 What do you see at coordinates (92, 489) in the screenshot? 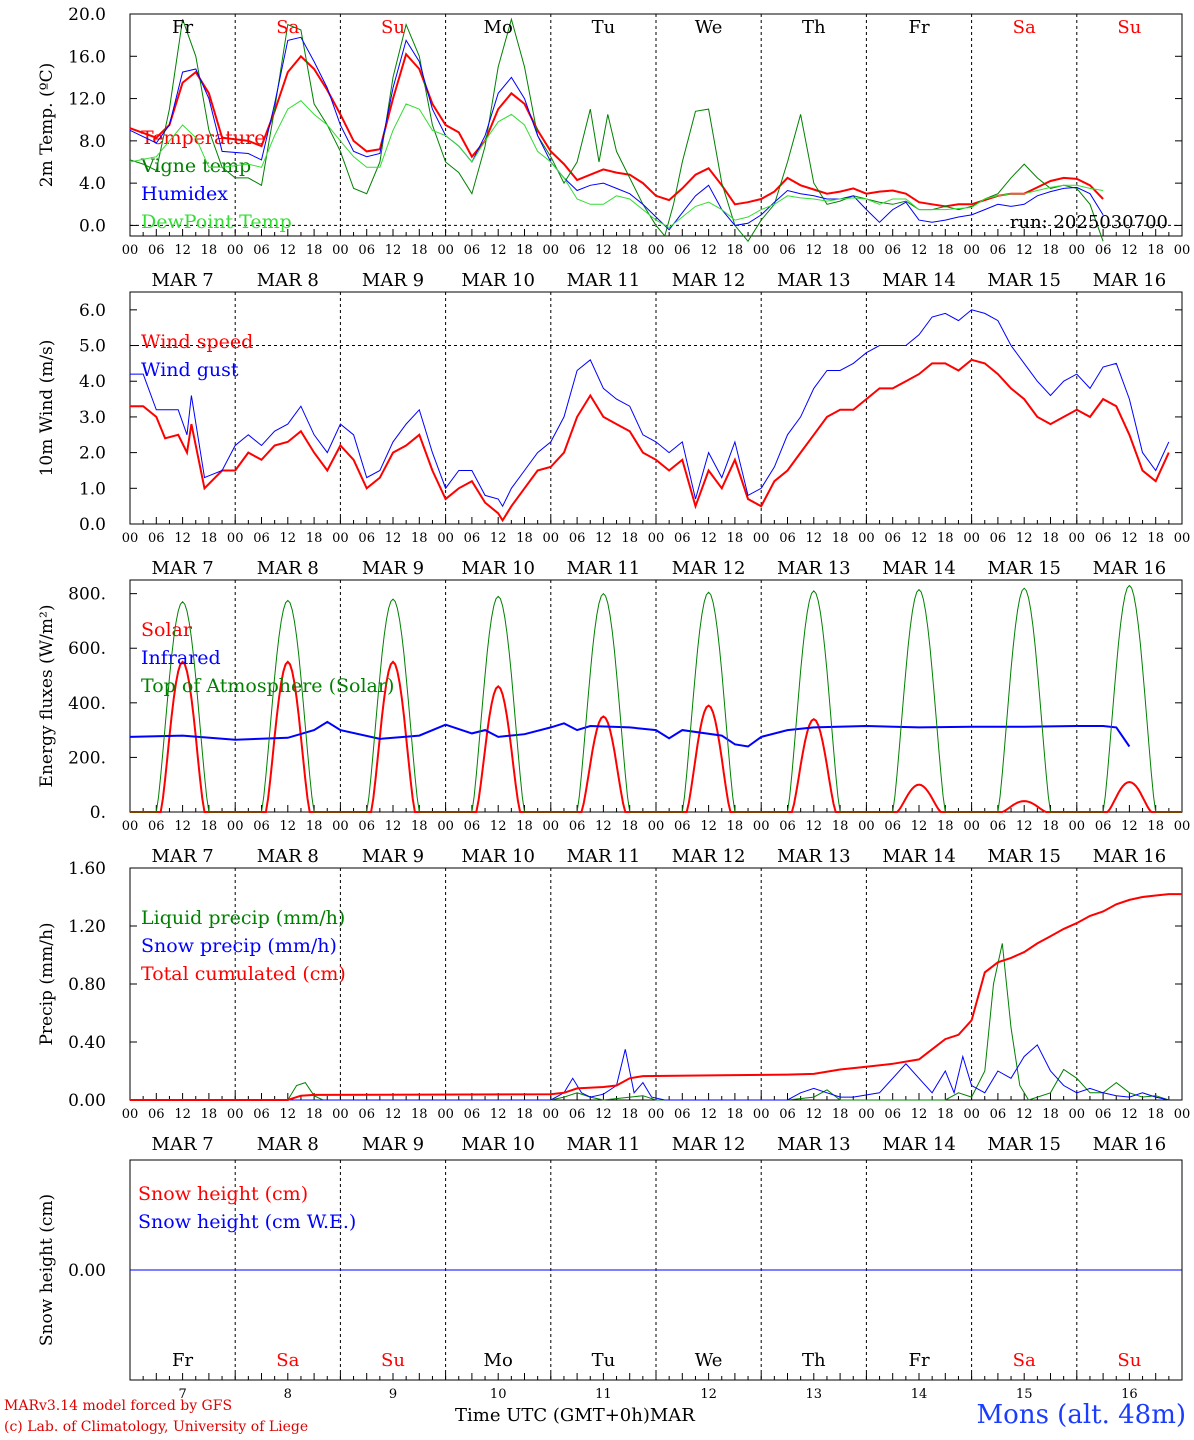
I see `y-tick-label: 1.0` at bounding box center [92, 489].